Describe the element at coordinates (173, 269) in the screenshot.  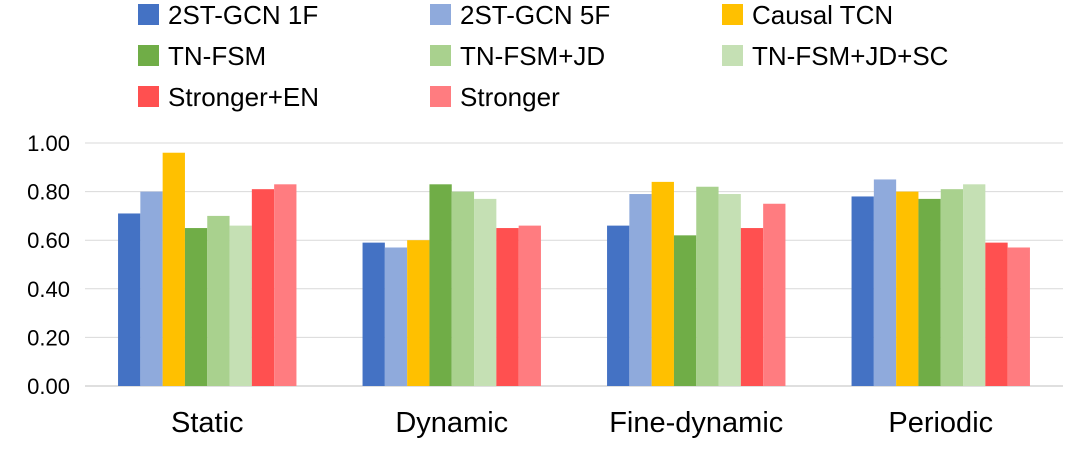
I see `bar-causal-tcn-static` at that location.